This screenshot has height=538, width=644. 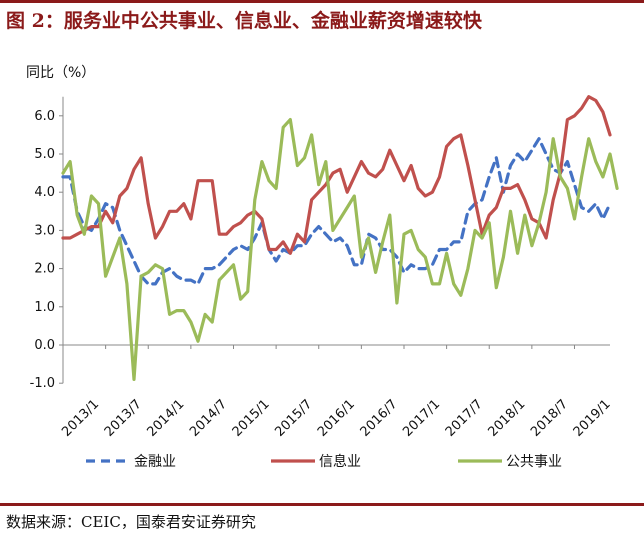 I want to click on x-tick-label: 2014/1, so click(x=165, y=418).